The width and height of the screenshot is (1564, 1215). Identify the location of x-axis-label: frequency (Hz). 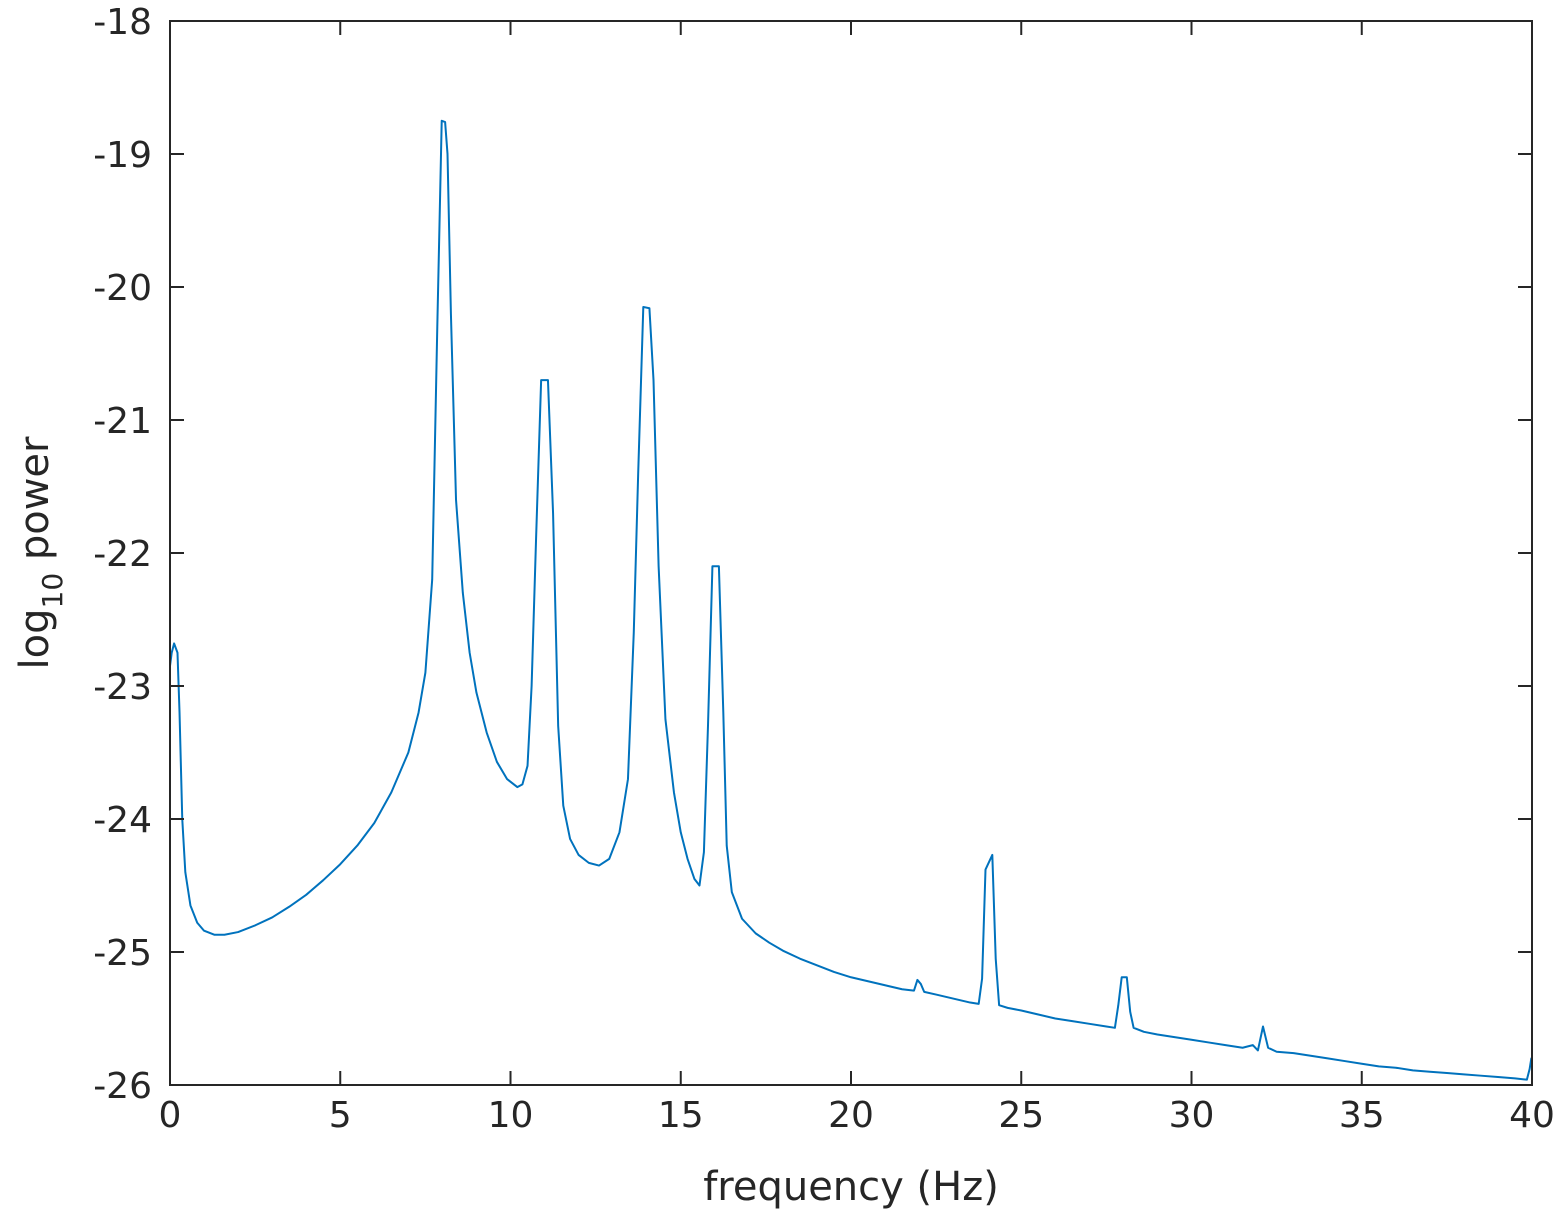
(851, 1187).